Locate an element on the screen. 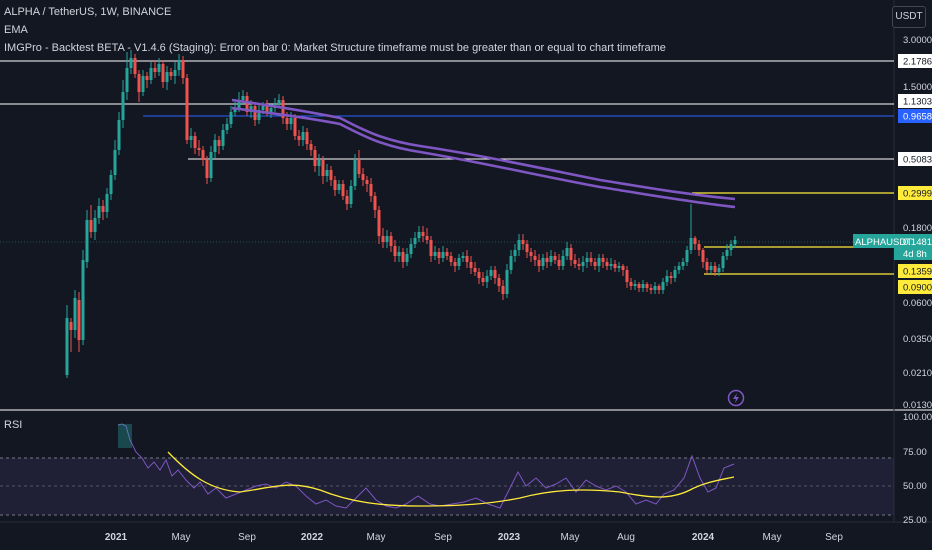  rsi-tick-label: 25.00 is located at coordinates (915, 520).